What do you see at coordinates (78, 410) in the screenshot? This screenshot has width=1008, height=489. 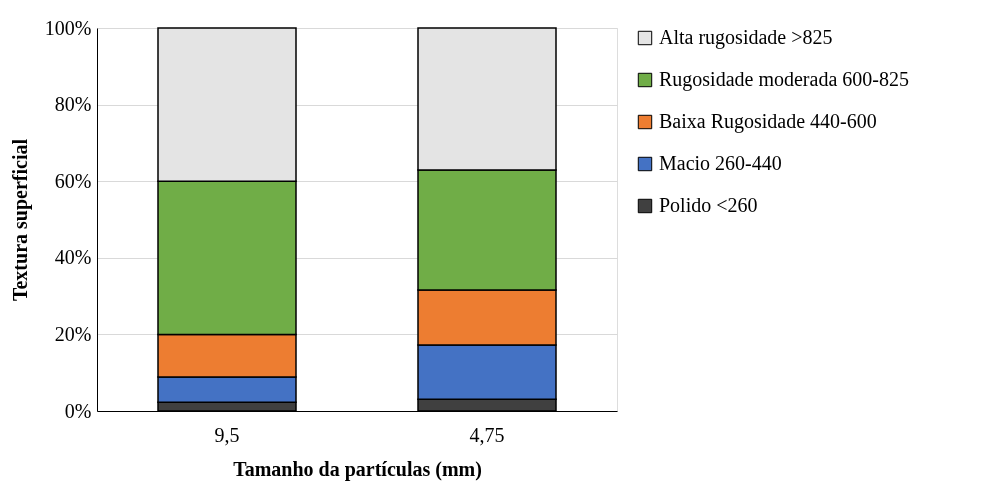 I see `y-tick-label: 0%` at bounding box center [78, 410].